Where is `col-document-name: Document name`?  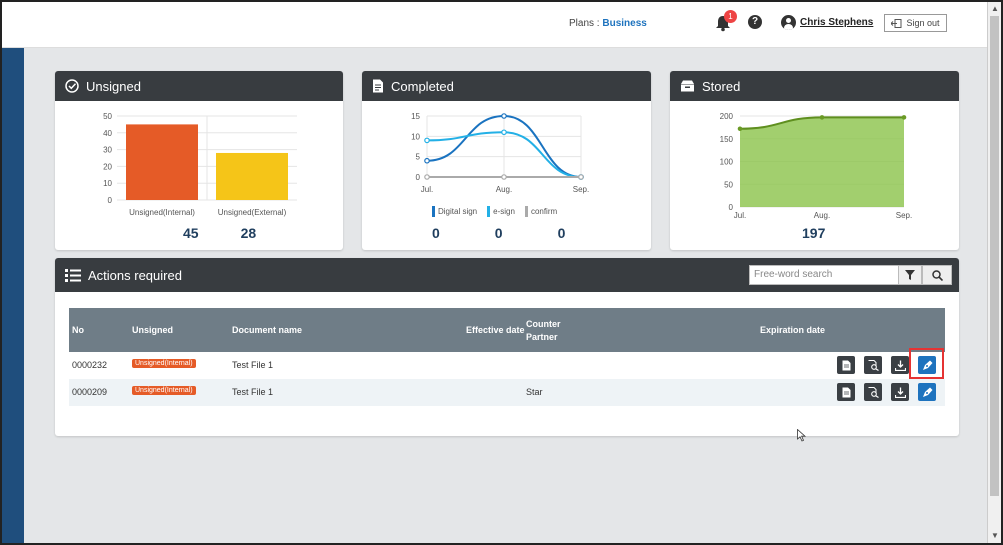
col-document-name: Document name is located at coordinates (267, 330).